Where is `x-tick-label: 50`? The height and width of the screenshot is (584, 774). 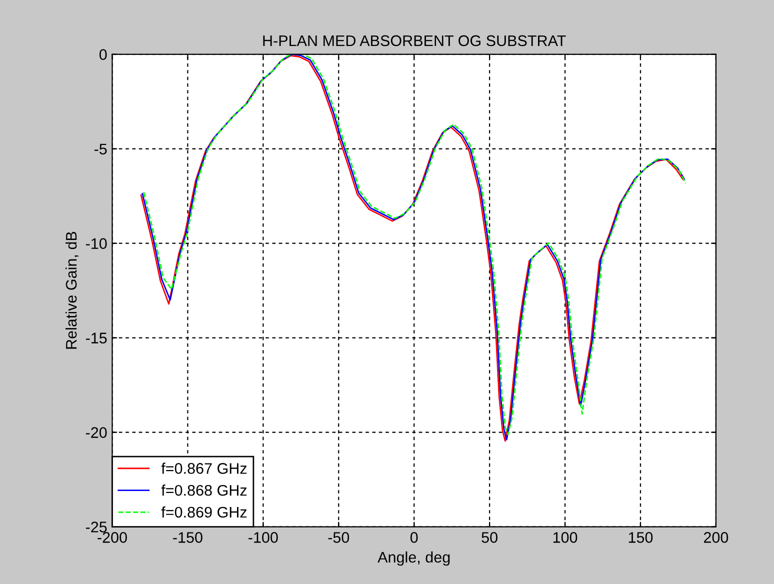 x-tick-label: 50 is located at coordinates (490, 537).